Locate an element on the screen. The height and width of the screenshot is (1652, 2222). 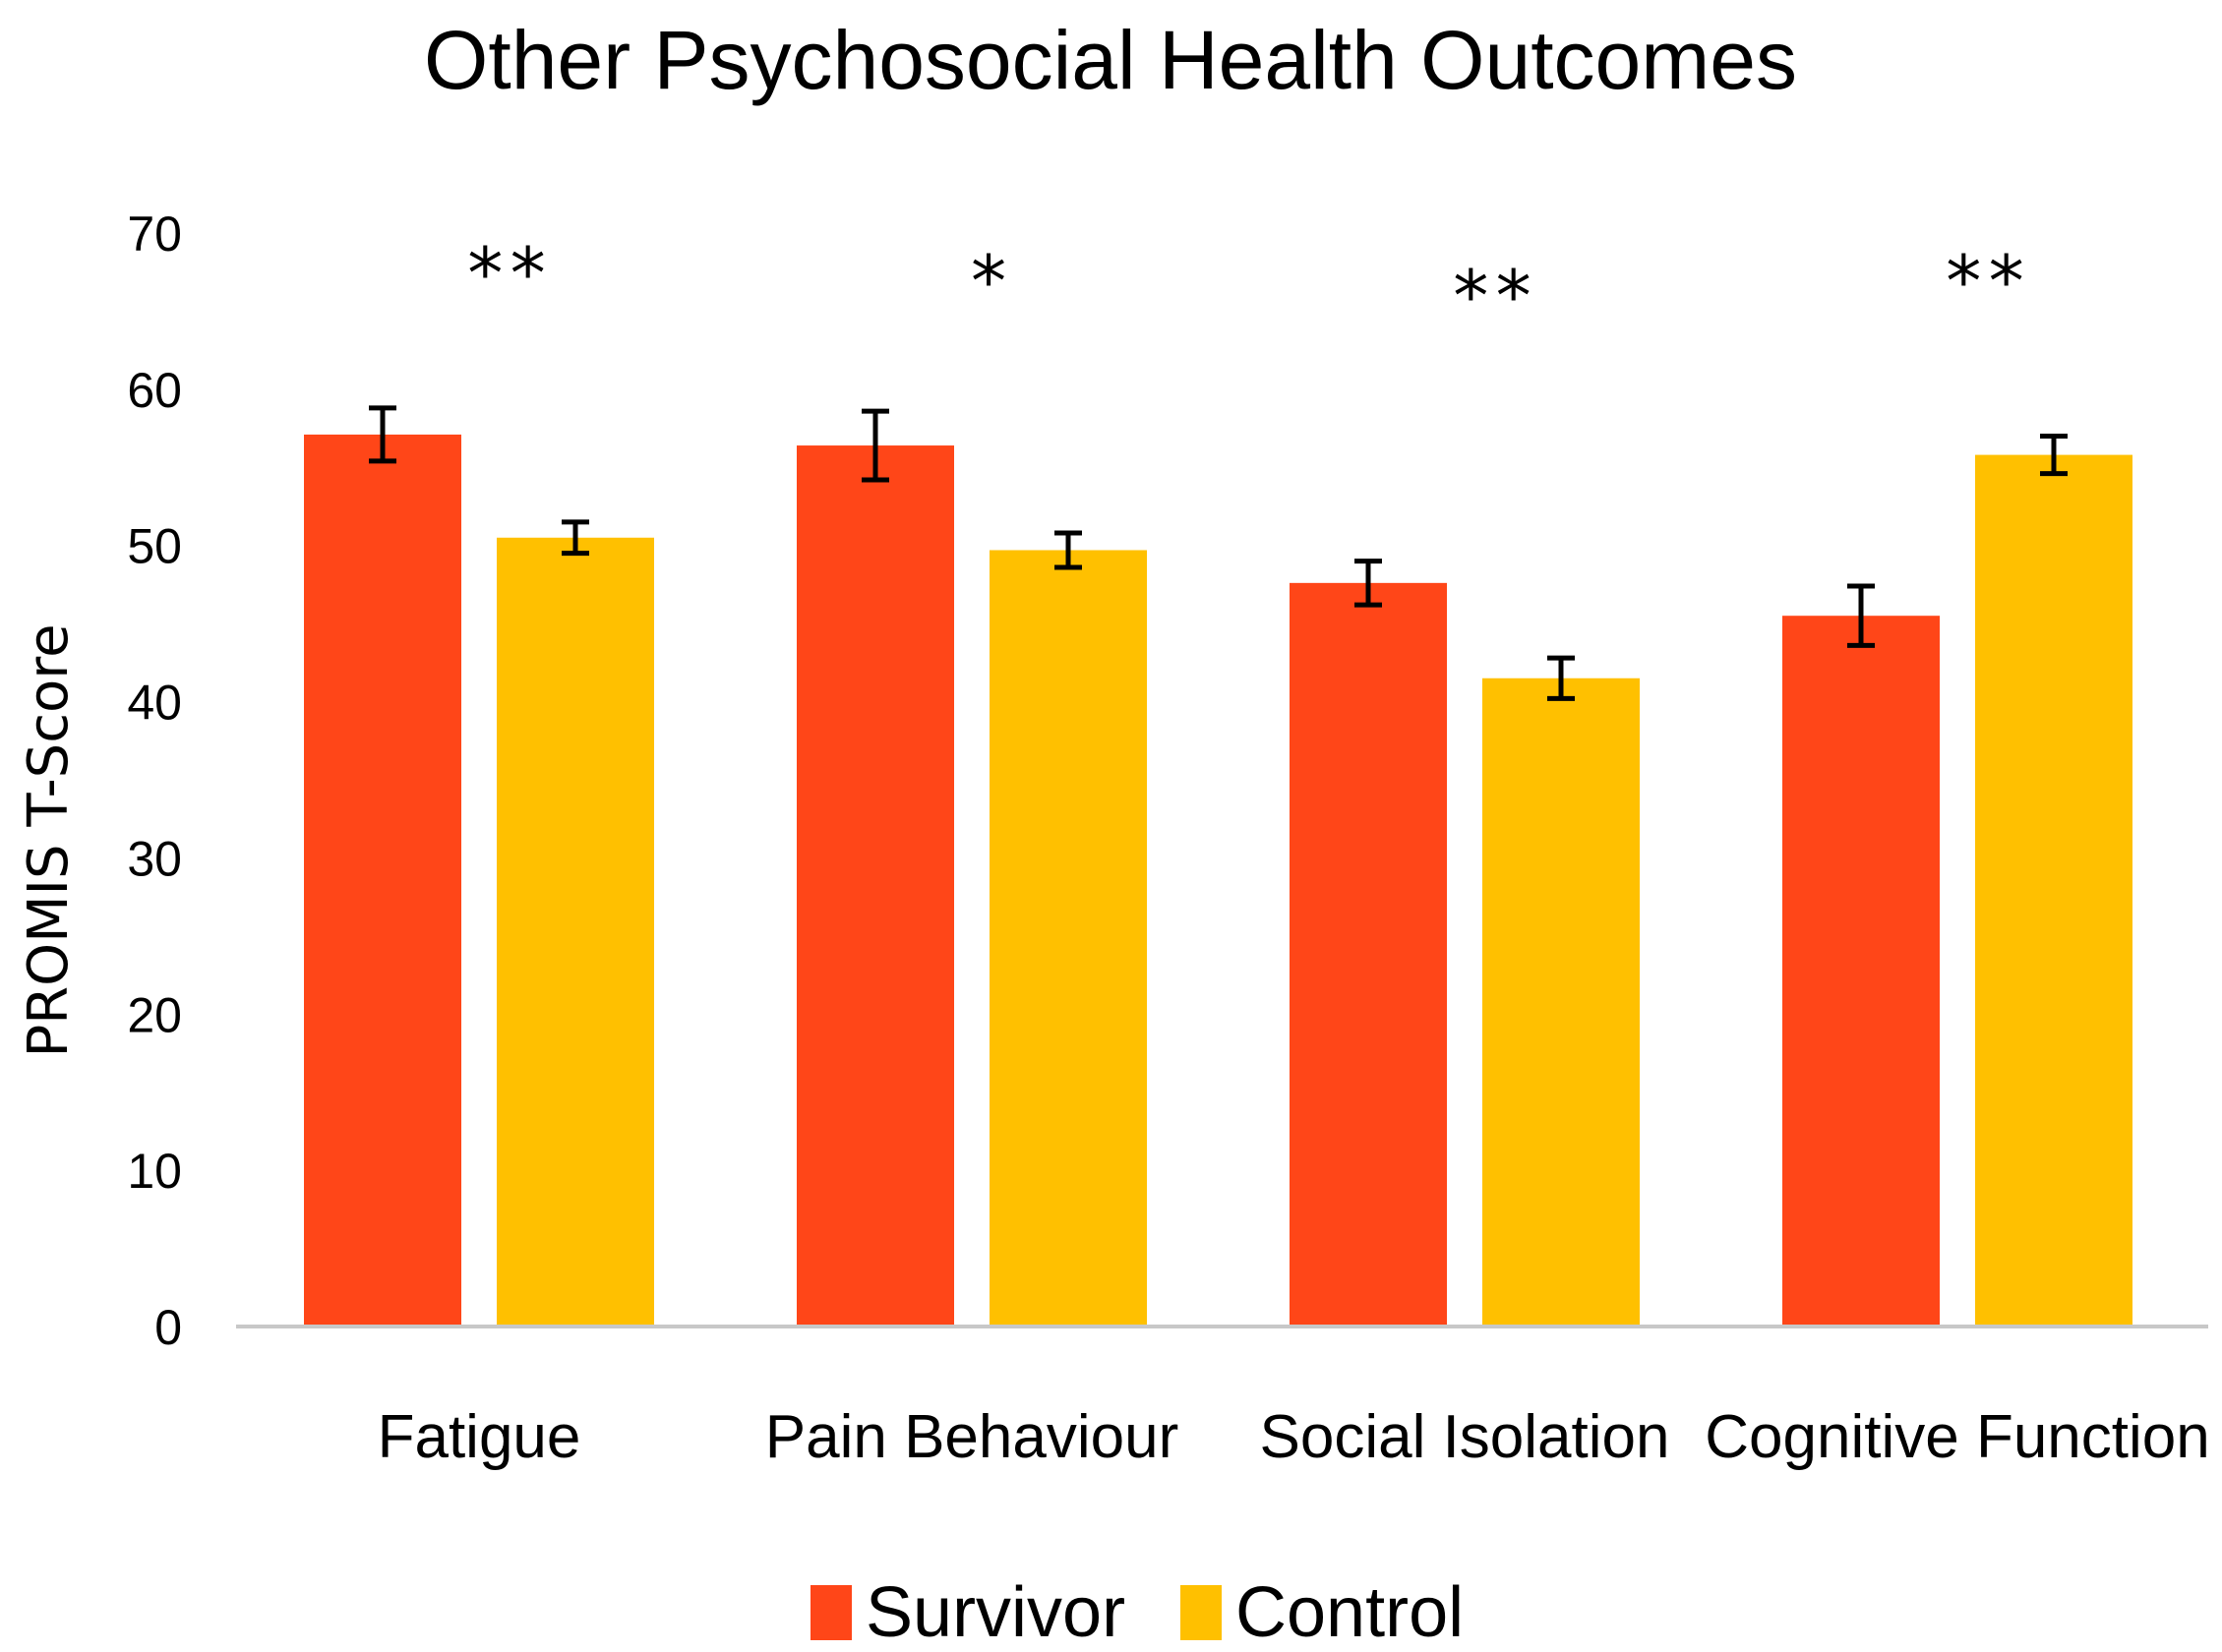
y-tick-label: 20 is located at coordinates (154, 1014).